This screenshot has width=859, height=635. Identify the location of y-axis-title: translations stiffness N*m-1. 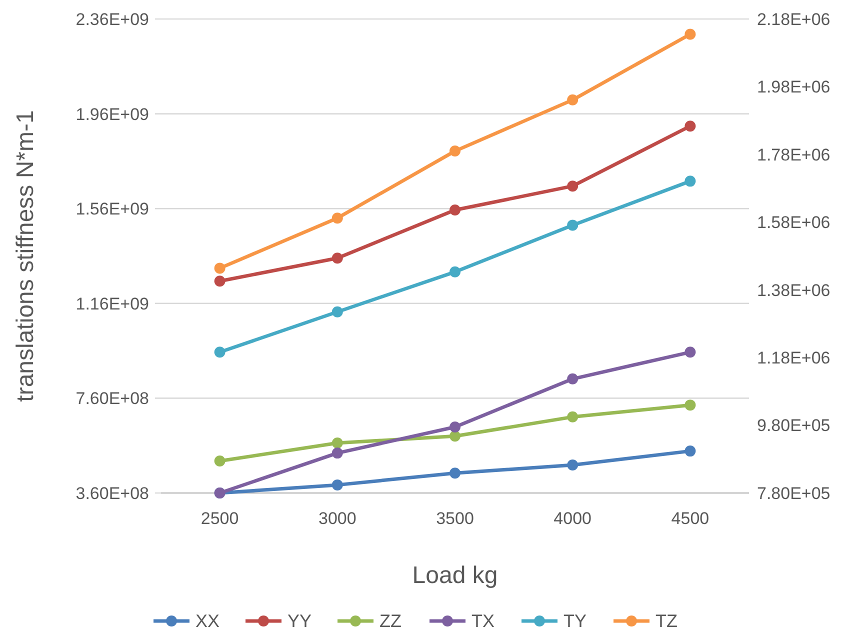
(25, 256).